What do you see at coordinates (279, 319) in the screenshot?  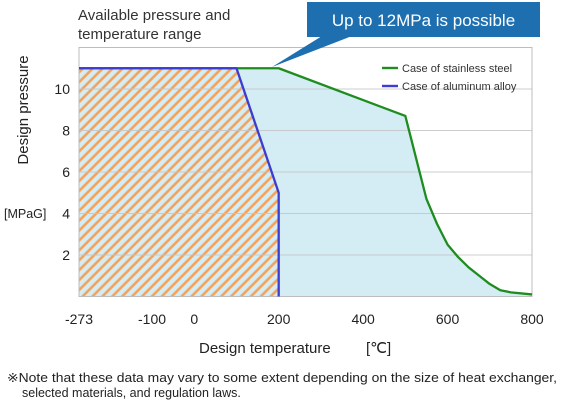 I see `x-tick-label: 200` at bounding box center [279, 319].